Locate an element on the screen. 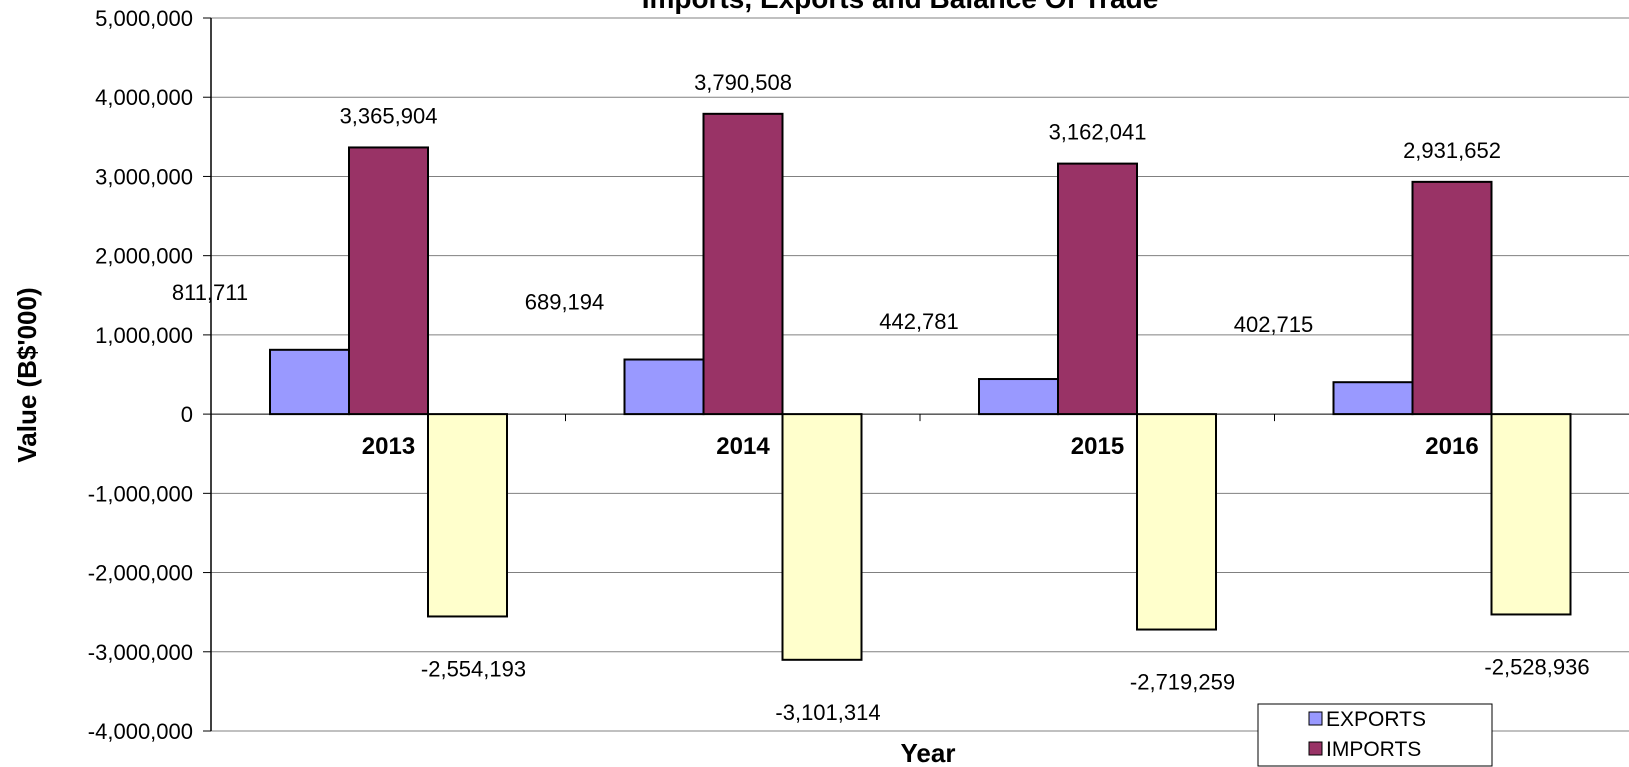  bar-imports-2014 is located at coordinates (743, 264).